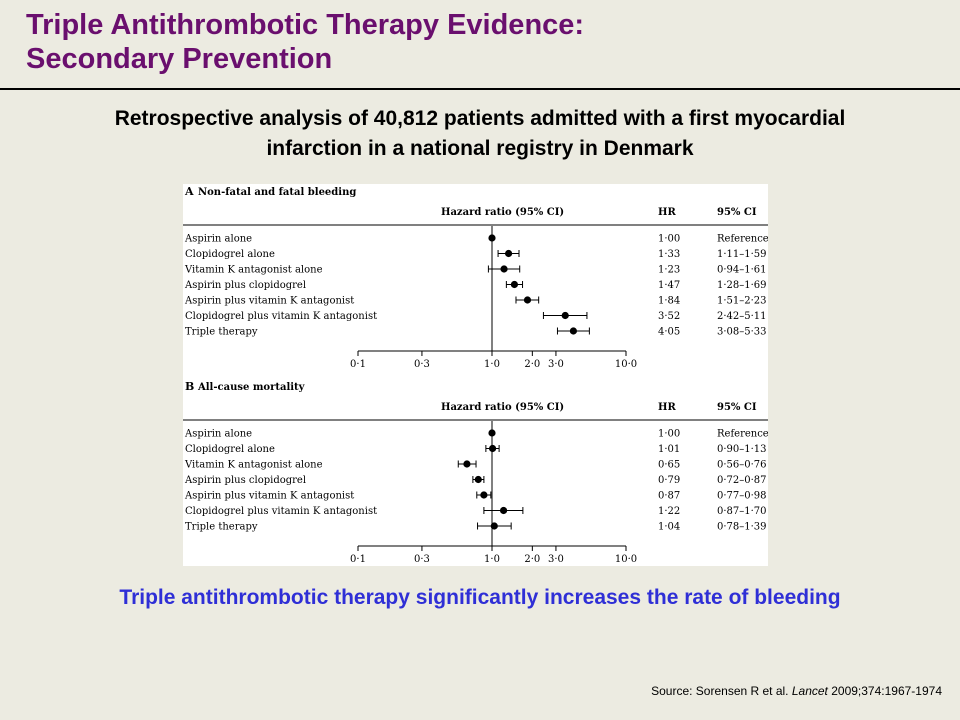 The image size is (960, 720). I want to click on panel-b-x-tick-label: 3·0, so click(556, 559).